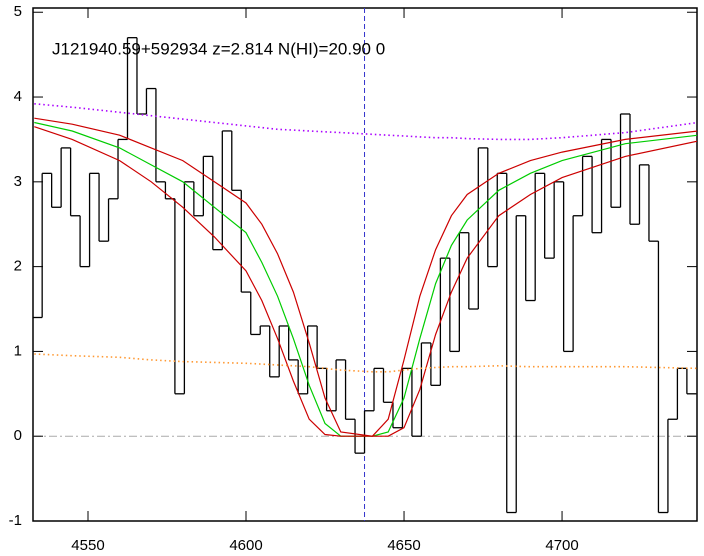 The image size is (704, 556). Describe the element at coordinates (18, 435) in the screenshot. I see `y-tick-label: 0` at that location.